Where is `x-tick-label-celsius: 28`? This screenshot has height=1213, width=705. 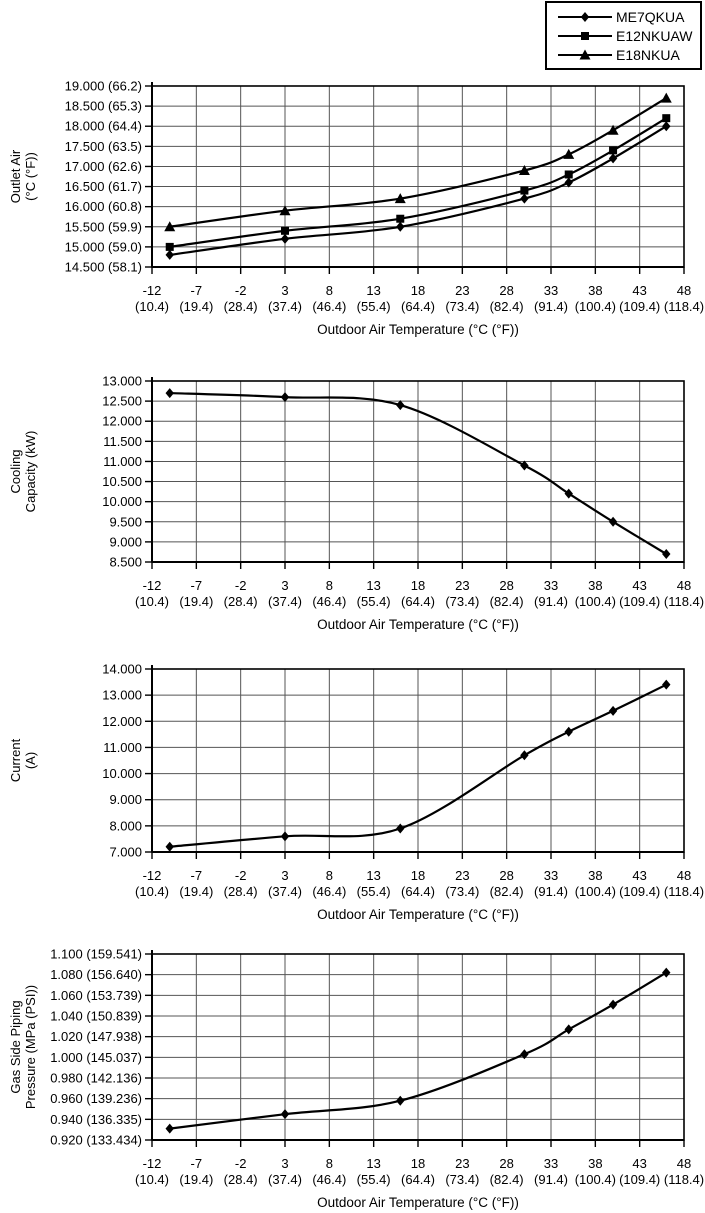
x-tick-label-celsius: 28 is located at coordinates (506, 1163).